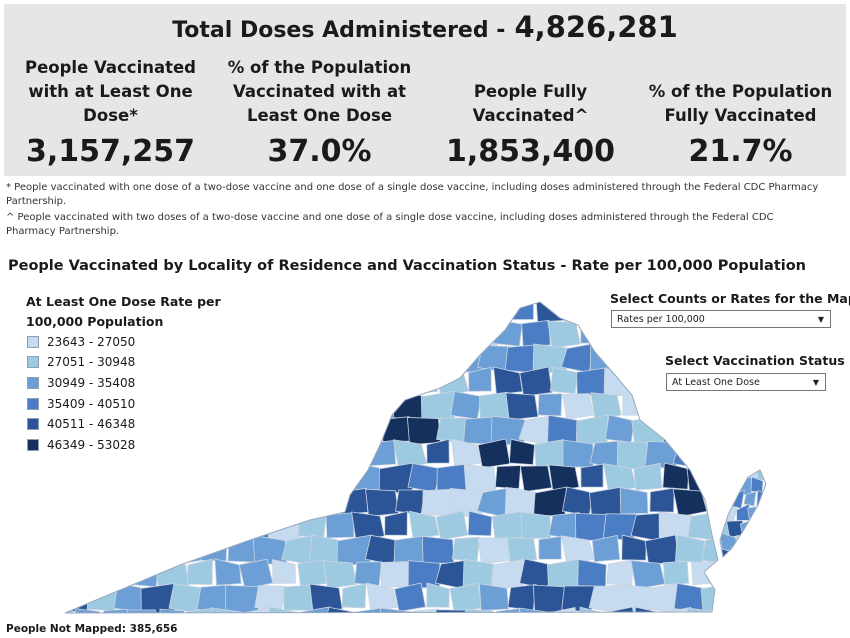 Image resolution: width=850 pixels, height=638 pixels. What do you see at coordinates (755, 360) in the screenshot?
I see `vaccination-status-label: Select Vaccination Status` at bounding box center [755, 360].